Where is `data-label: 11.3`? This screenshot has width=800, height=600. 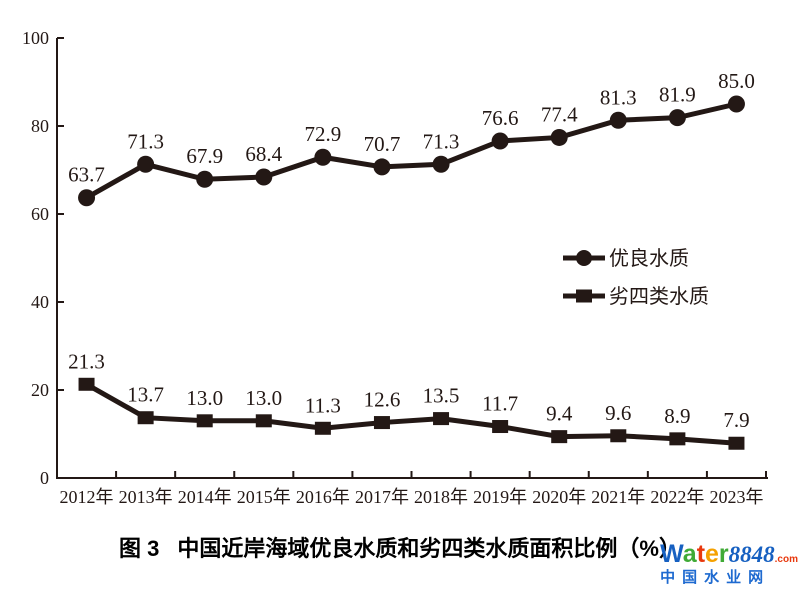 data-label: 11.3 is located at coordinates (323, 405).